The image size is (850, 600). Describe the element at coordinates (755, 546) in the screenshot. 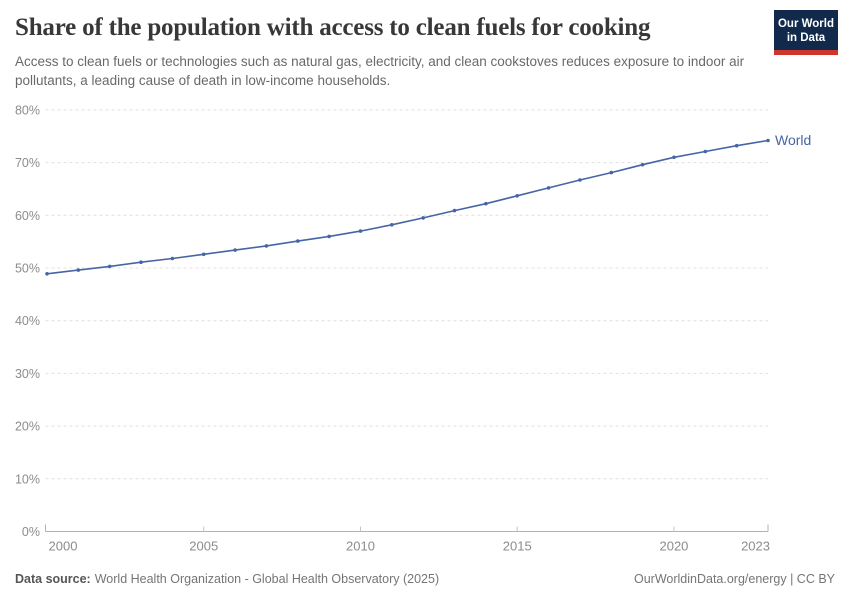

I see `x-tick-label: 2023` at that location.